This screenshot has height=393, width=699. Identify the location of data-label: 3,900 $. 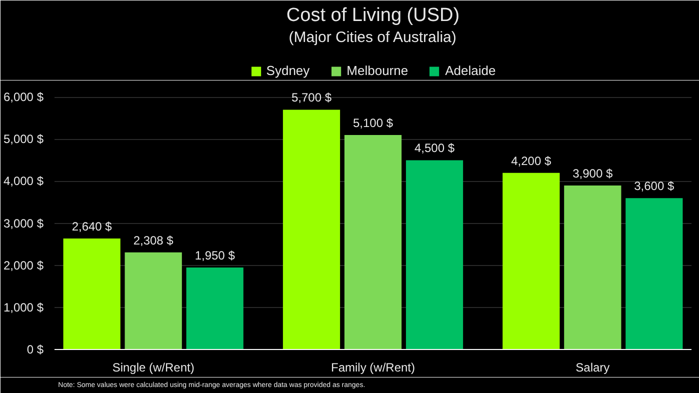
(592, 173).